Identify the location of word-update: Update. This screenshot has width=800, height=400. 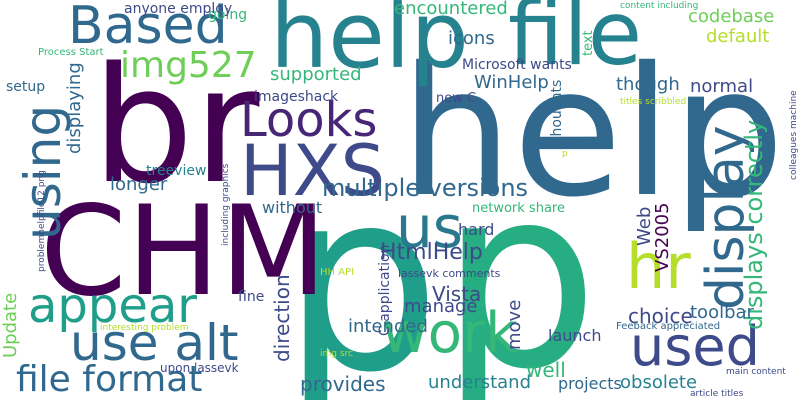
(10, 325).